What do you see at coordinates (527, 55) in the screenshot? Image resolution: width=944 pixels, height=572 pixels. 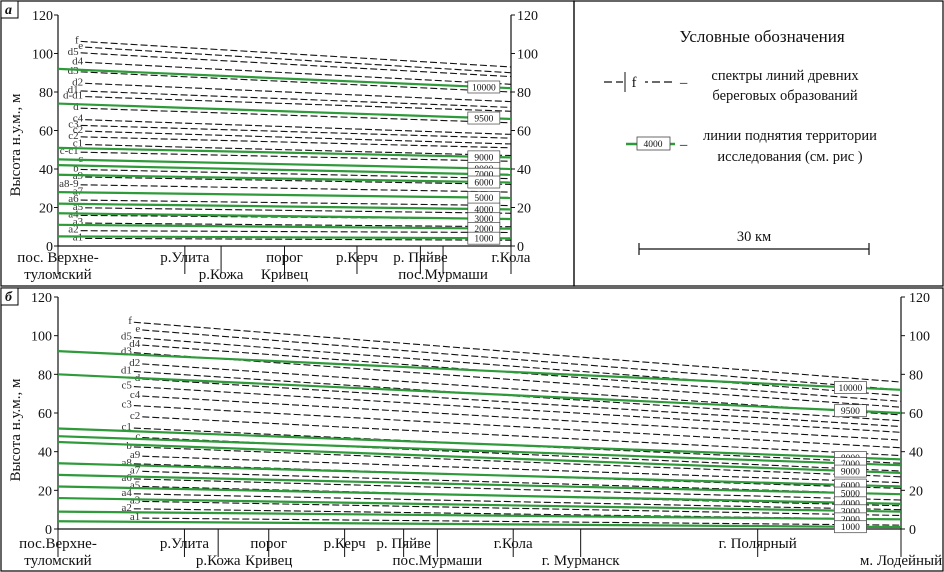 I see `y-tick-label-right: 100` at bounding box center [527, 55].